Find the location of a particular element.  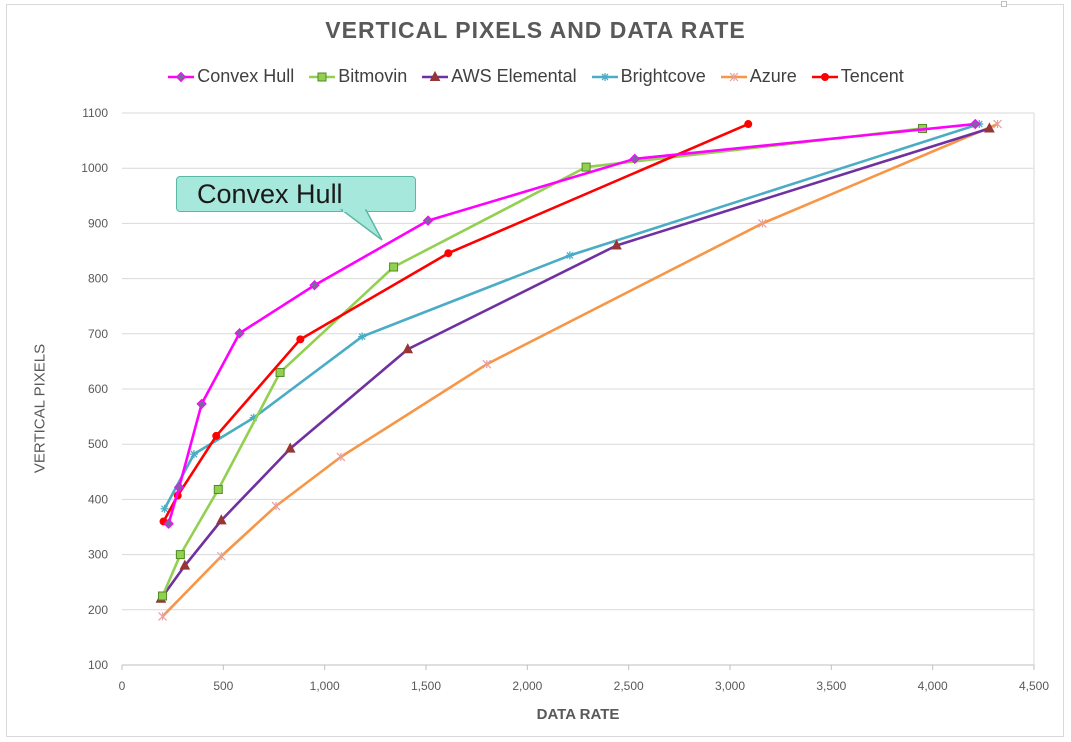

legend-item: Azure is located at coordinates (758, 76).